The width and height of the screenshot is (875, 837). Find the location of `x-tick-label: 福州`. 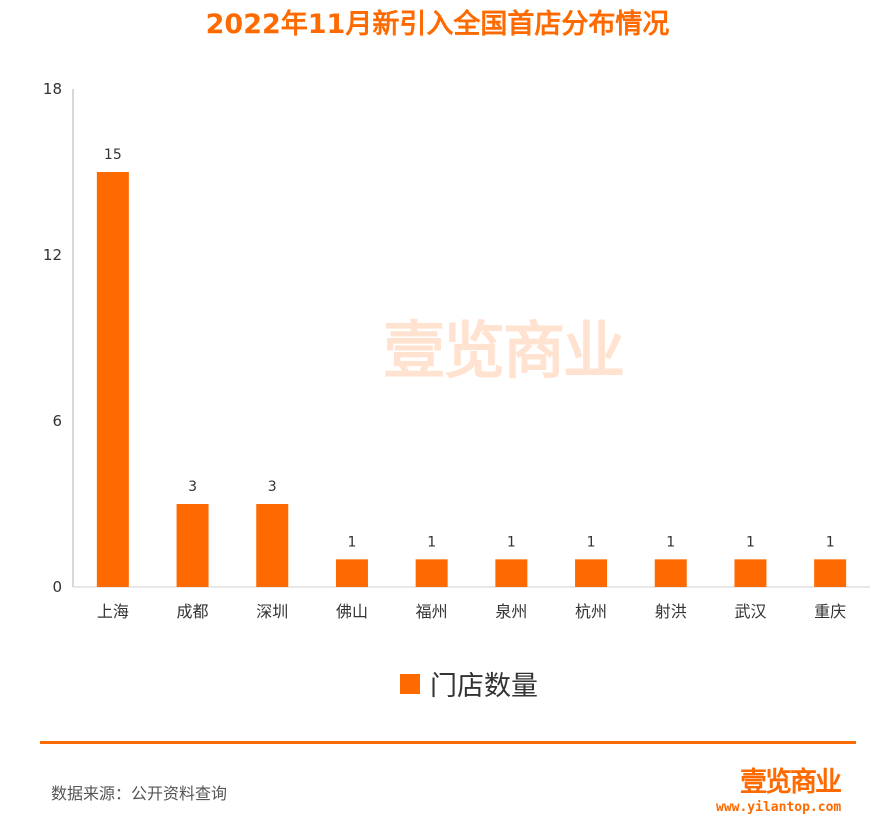

x-tick-label: 福州 is located at coordinates (432, 611).